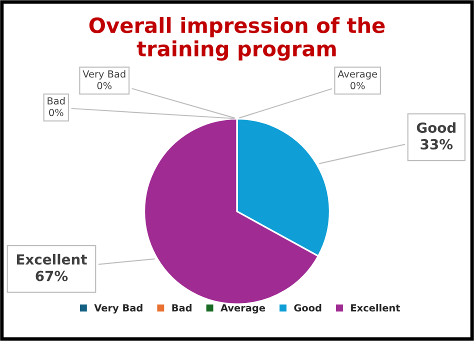 This screenshot has width=474, height=341. What do you see at coordinates (56, 101) in the screenshot?
I see `category-label: Bad` at bounding box center [56, 101].